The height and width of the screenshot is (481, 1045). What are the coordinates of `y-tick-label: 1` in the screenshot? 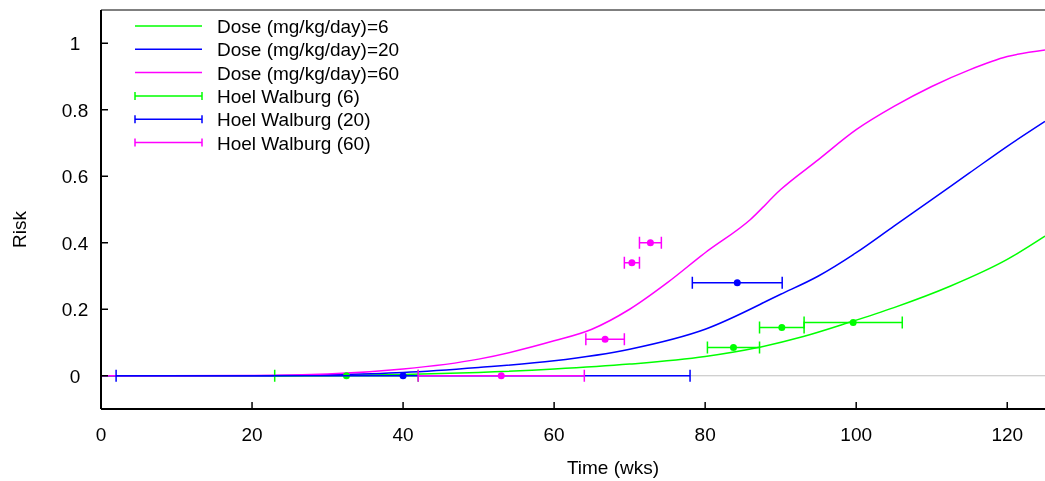 It's located at (75, 44).